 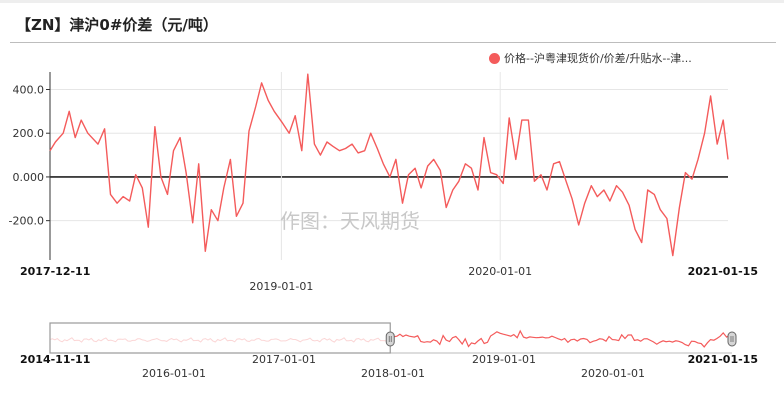 I want to click on navigator-tick-label: 2016-01-01, so click(x=174, y=373).